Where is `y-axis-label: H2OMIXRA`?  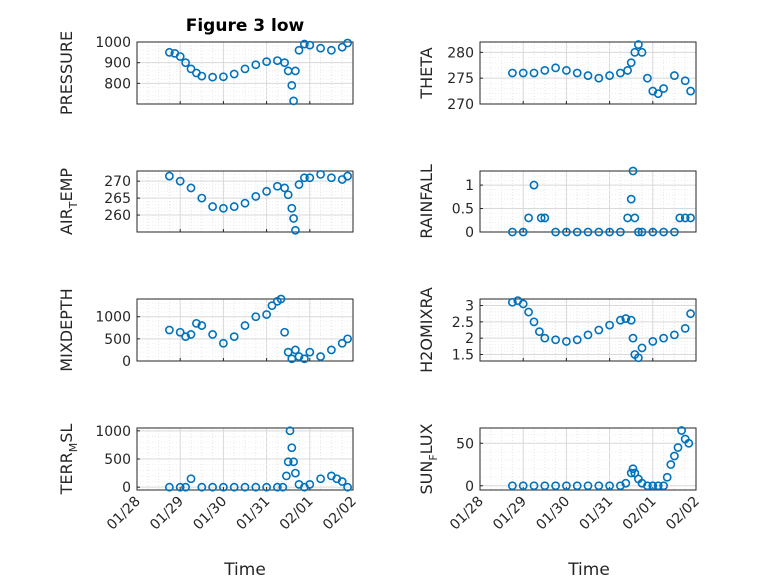
y-axis-label: H2OMIXRA is located at coordinates (426, 330).